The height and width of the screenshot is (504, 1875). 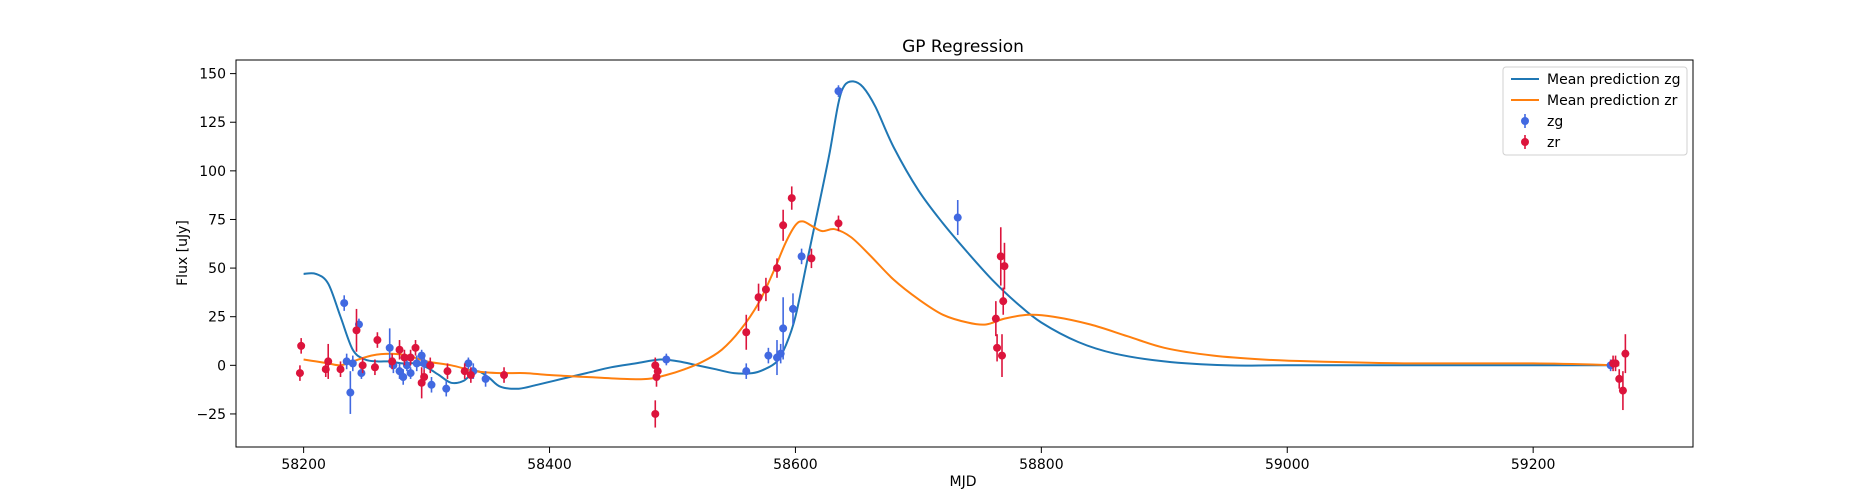 I want to click on legend-item: Mean prediction zg, so click(x=1596, y=80).